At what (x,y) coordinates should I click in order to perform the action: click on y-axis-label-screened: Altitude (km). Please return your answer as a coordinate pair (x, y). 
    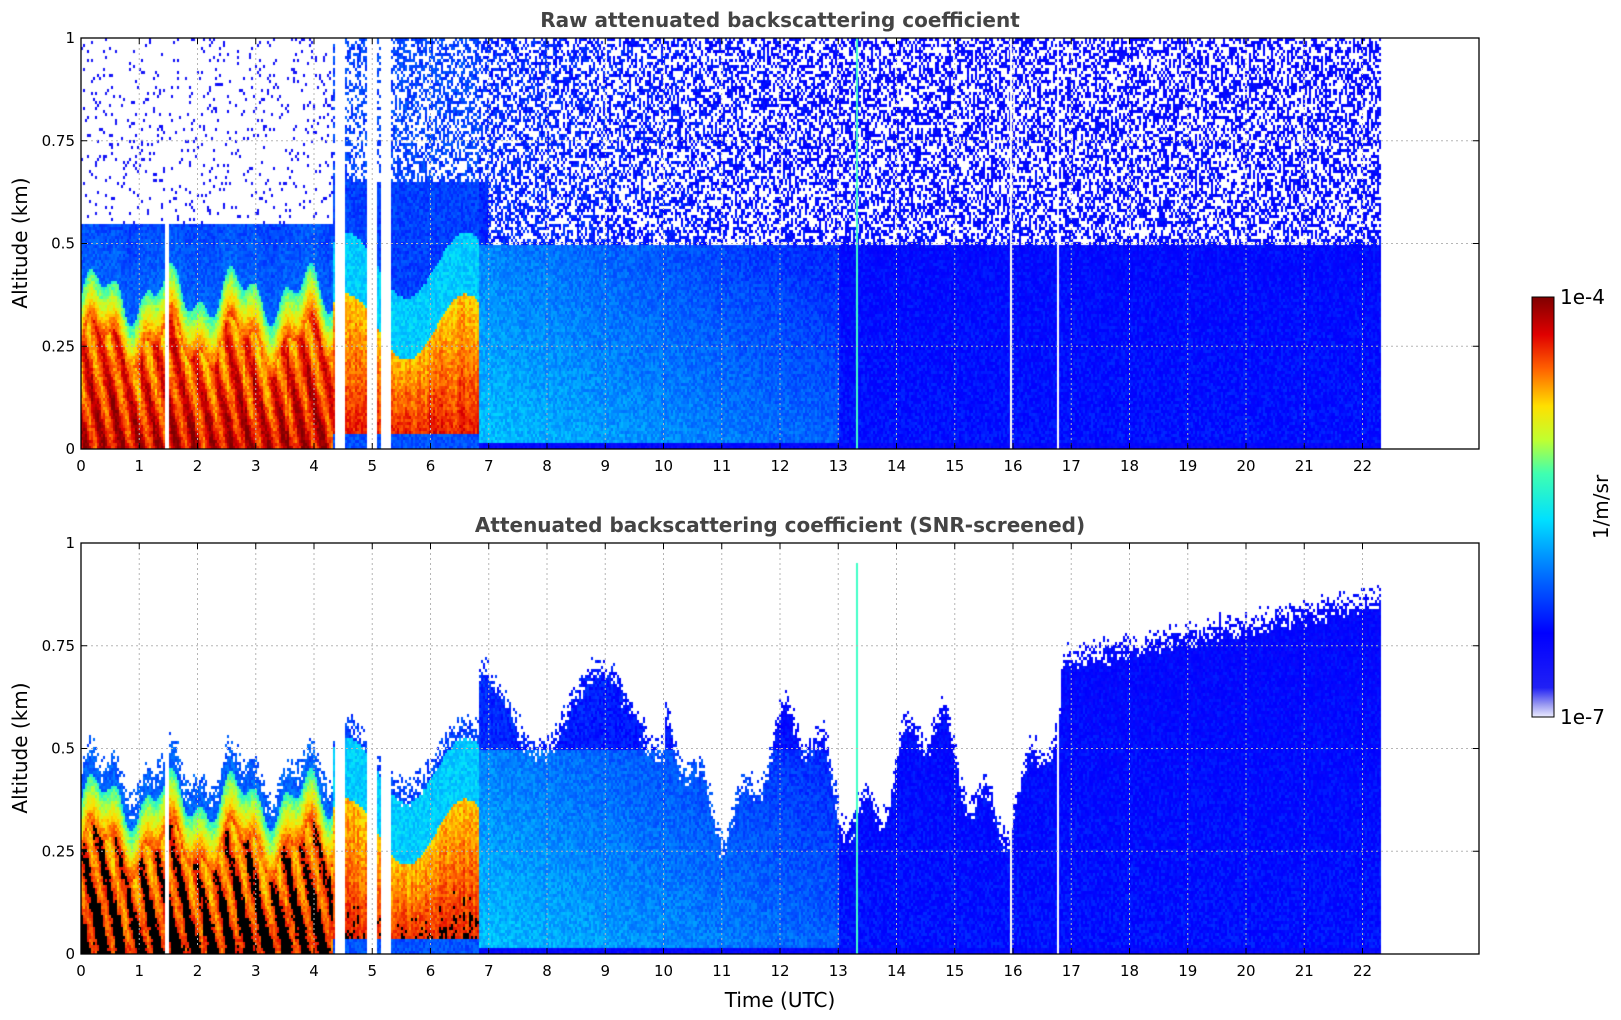
    Looking at the image, I should click on (20, 747).